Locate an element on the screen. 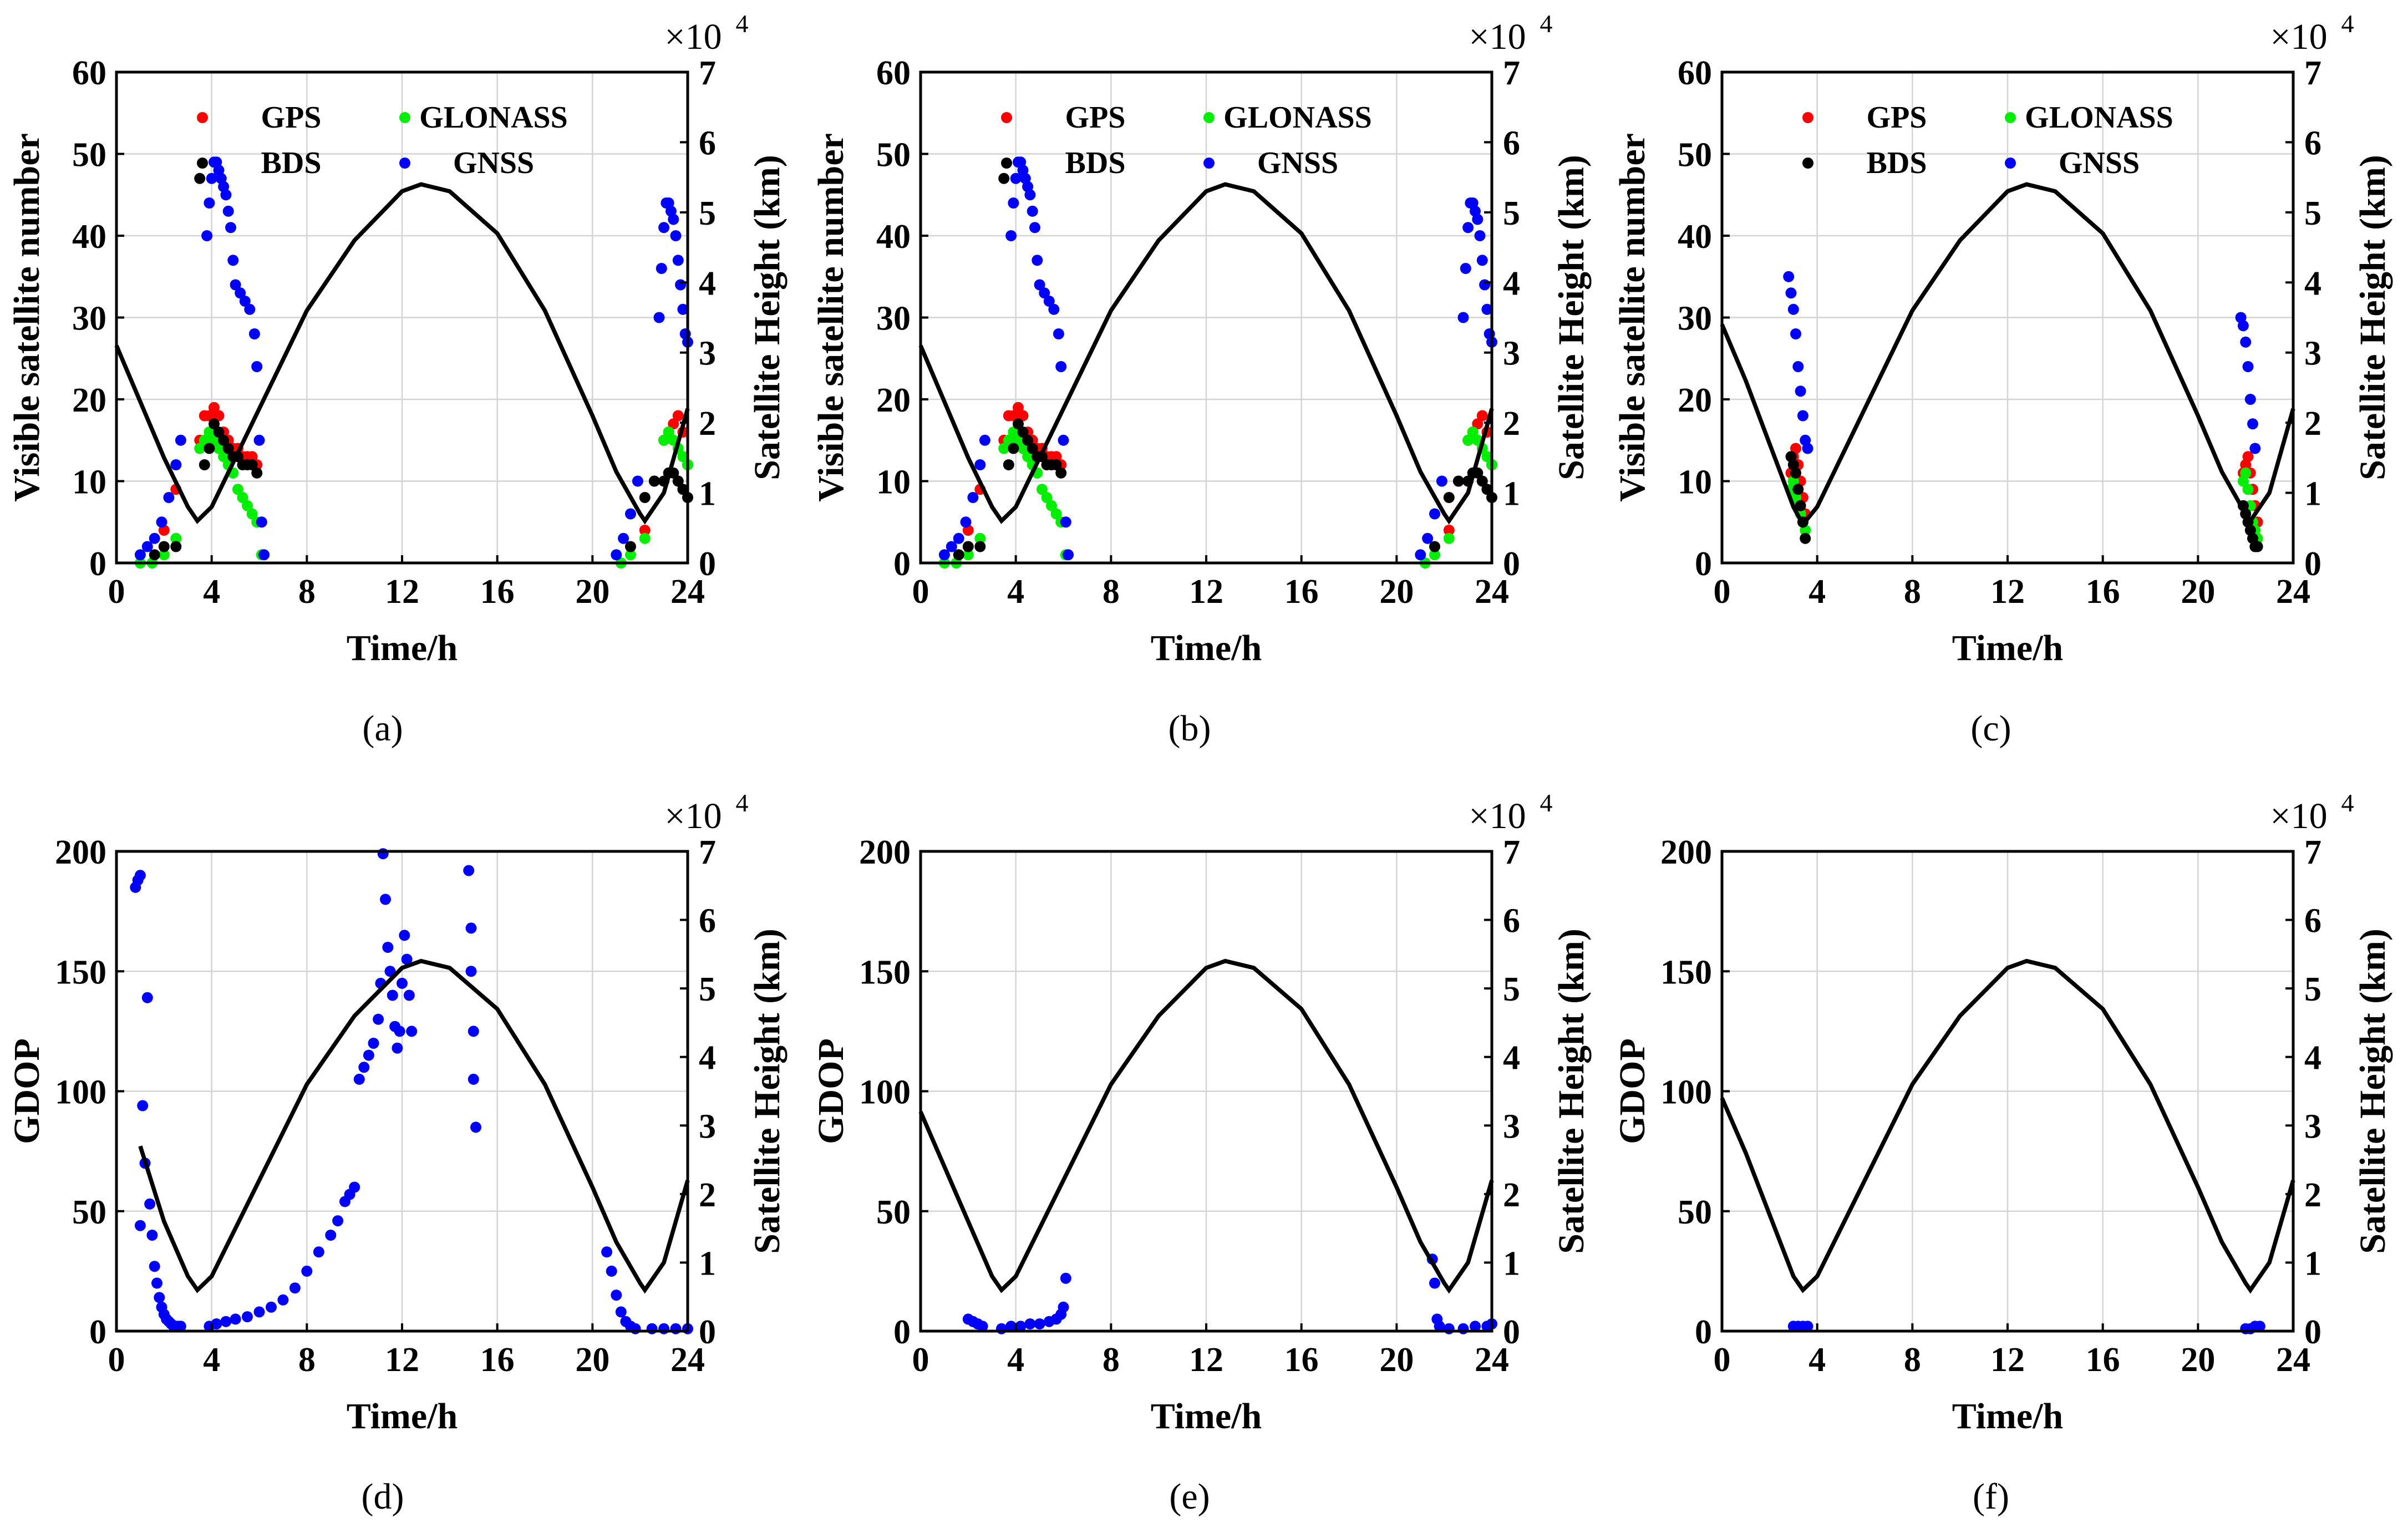  y-tick-label: 10 is located at coordinates (89, 482).